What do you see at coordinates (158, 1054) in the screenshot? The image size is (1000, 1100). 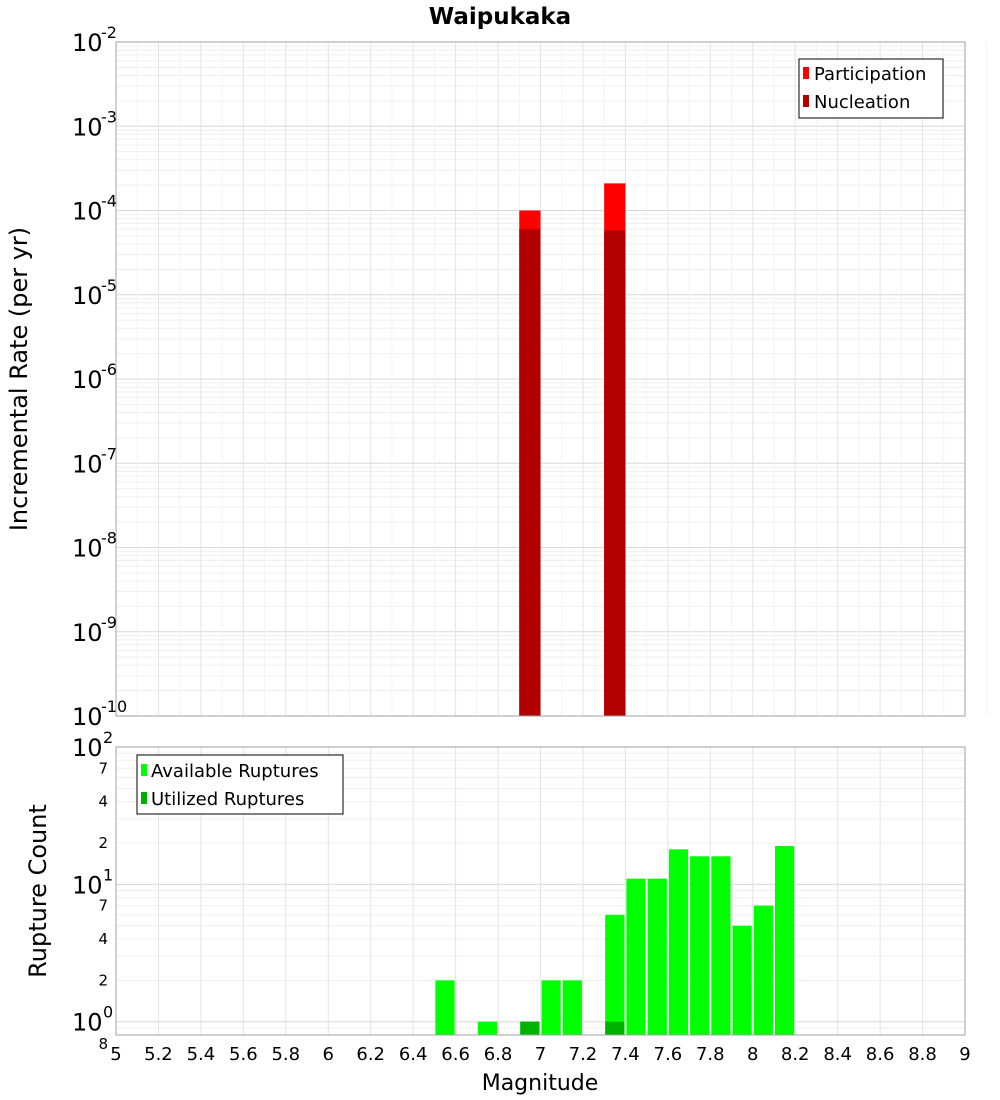 I see `x-tick-label: 5.2` at bounding box center [158, 1054].